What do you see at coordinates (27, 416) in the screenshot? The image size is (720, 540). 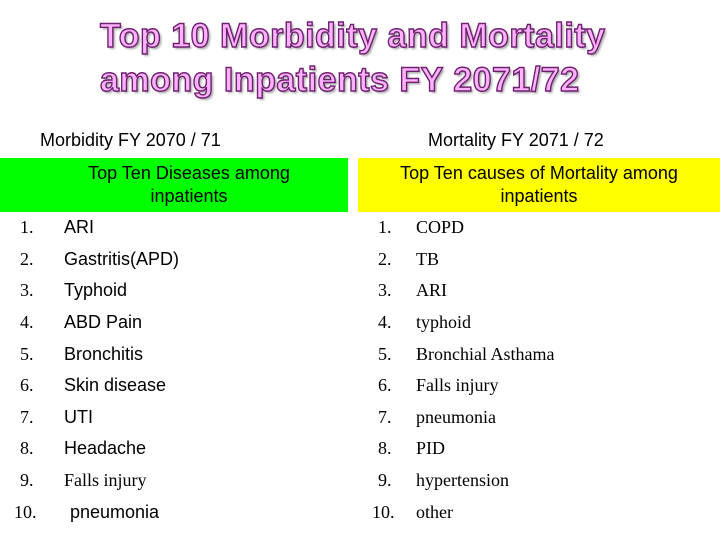 I see `morbidity-rank: 7.` at bounding box center [27, 416].